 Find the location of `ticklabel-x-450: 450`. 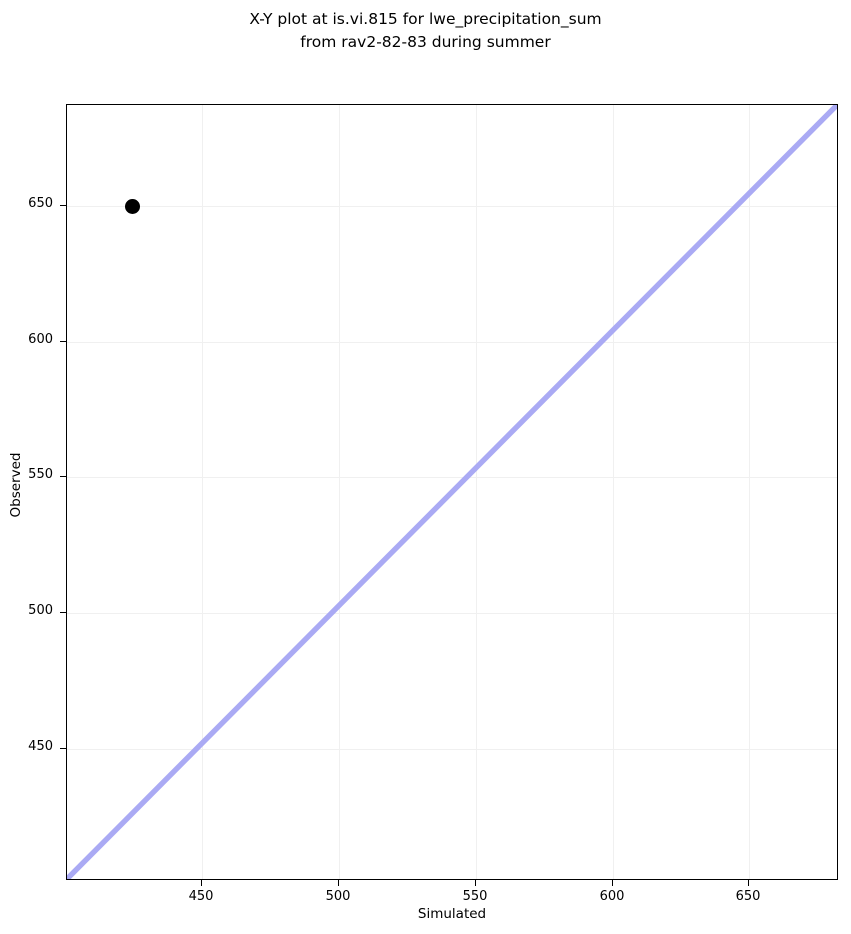

ticklabel-x-450: 450 is located at coordinates (201, 896).